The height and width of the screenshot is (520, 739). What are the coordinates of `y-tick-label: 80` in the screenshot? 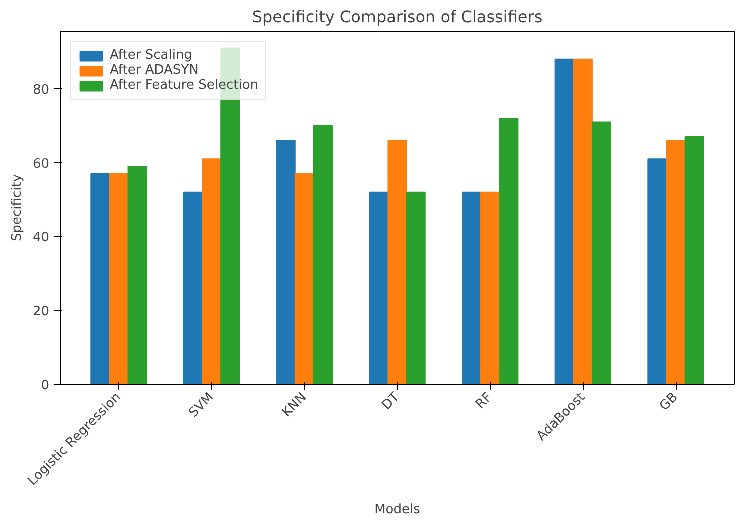 It's located at (41, 90).